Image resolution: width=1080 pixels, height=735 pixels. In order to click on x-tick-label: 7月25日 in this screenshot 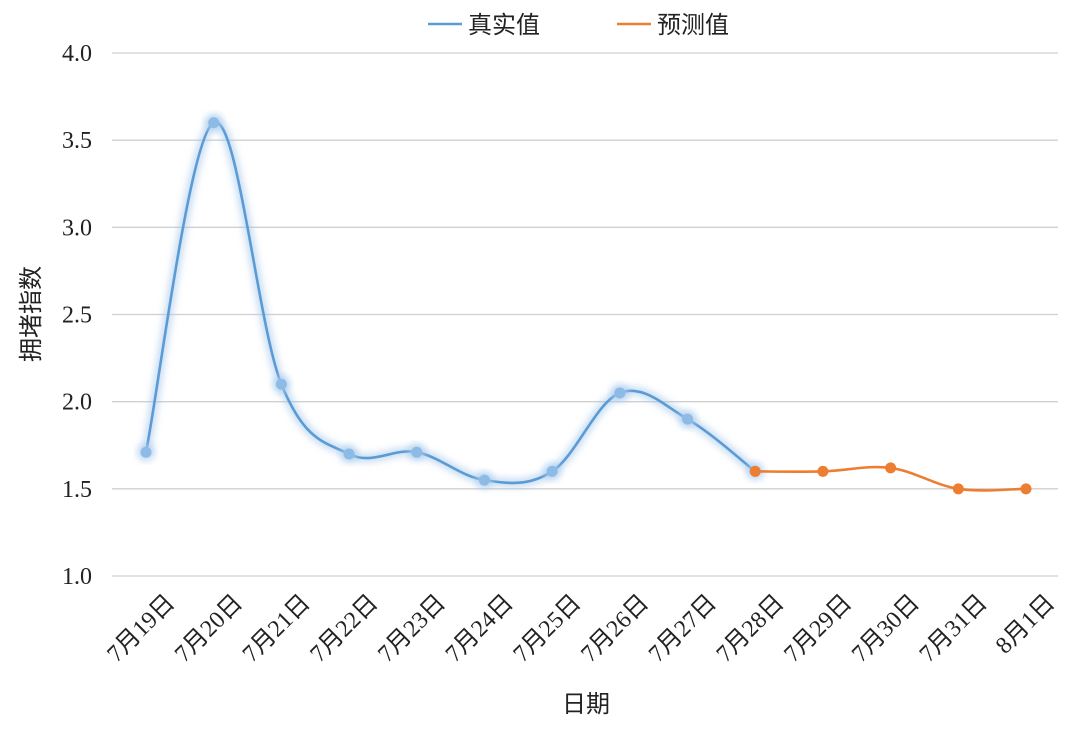, I will do `click(548, 629)`.